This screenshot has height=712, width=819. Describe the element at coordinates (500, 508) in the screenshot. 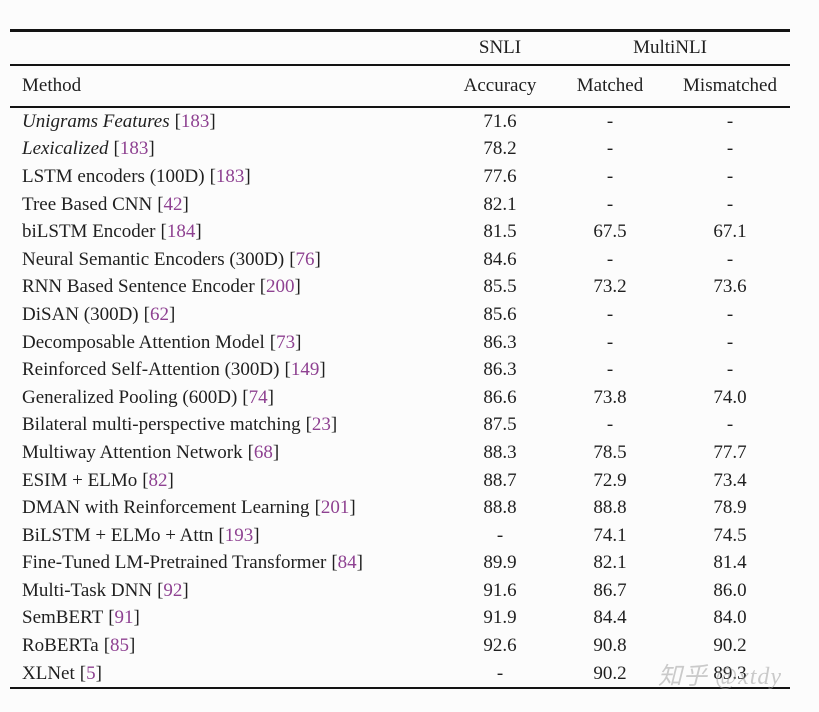

I see `snli-accuracy-cell: 88.8` at that location.